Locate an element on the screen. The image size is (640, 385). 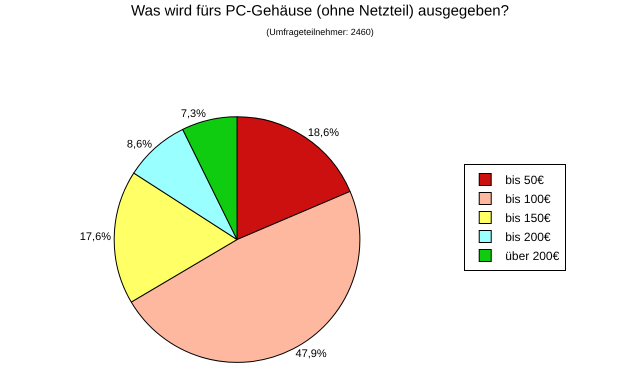
legend-label: bis 50€ is located at coordinates (524, 180).